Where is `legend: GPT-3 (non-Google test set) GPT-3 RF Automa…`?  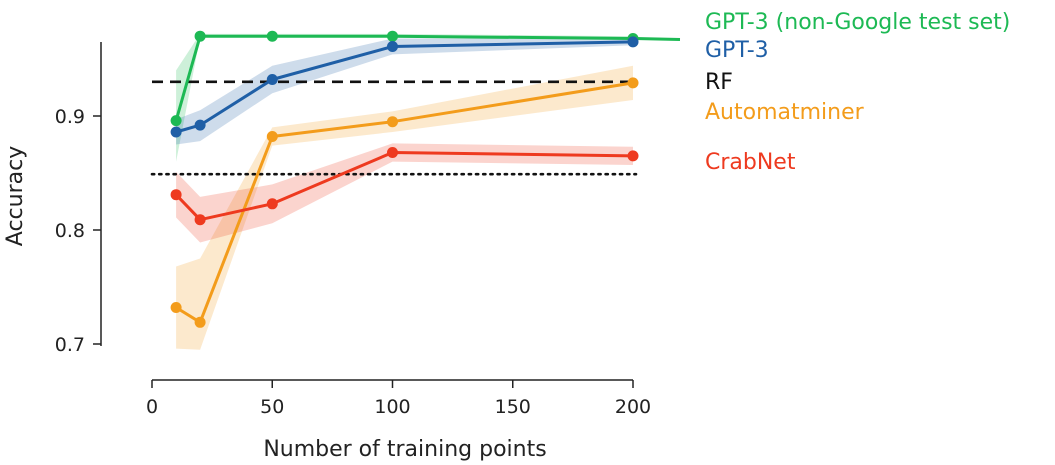 legend: GPT-3 (non-Google test set) GPT-3 RF Automa… is located at coordinates (857, 92).